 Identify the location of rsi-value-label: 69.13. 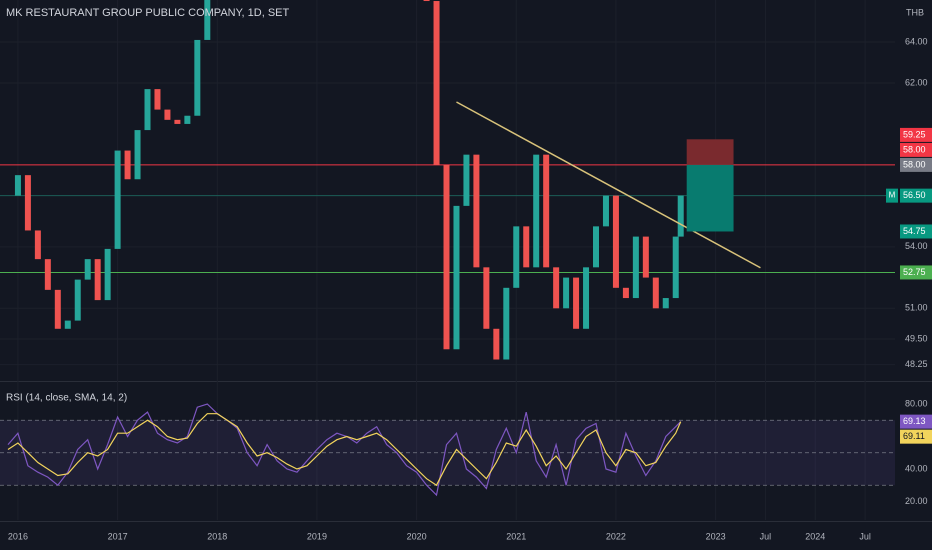
(914, 421).